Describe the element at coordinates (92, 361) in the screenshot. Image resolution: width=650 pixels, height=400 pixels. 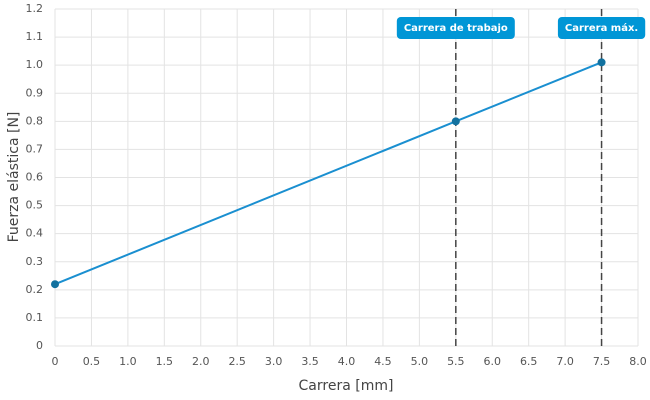
I see `x-tick-label: 0.5` at that location.